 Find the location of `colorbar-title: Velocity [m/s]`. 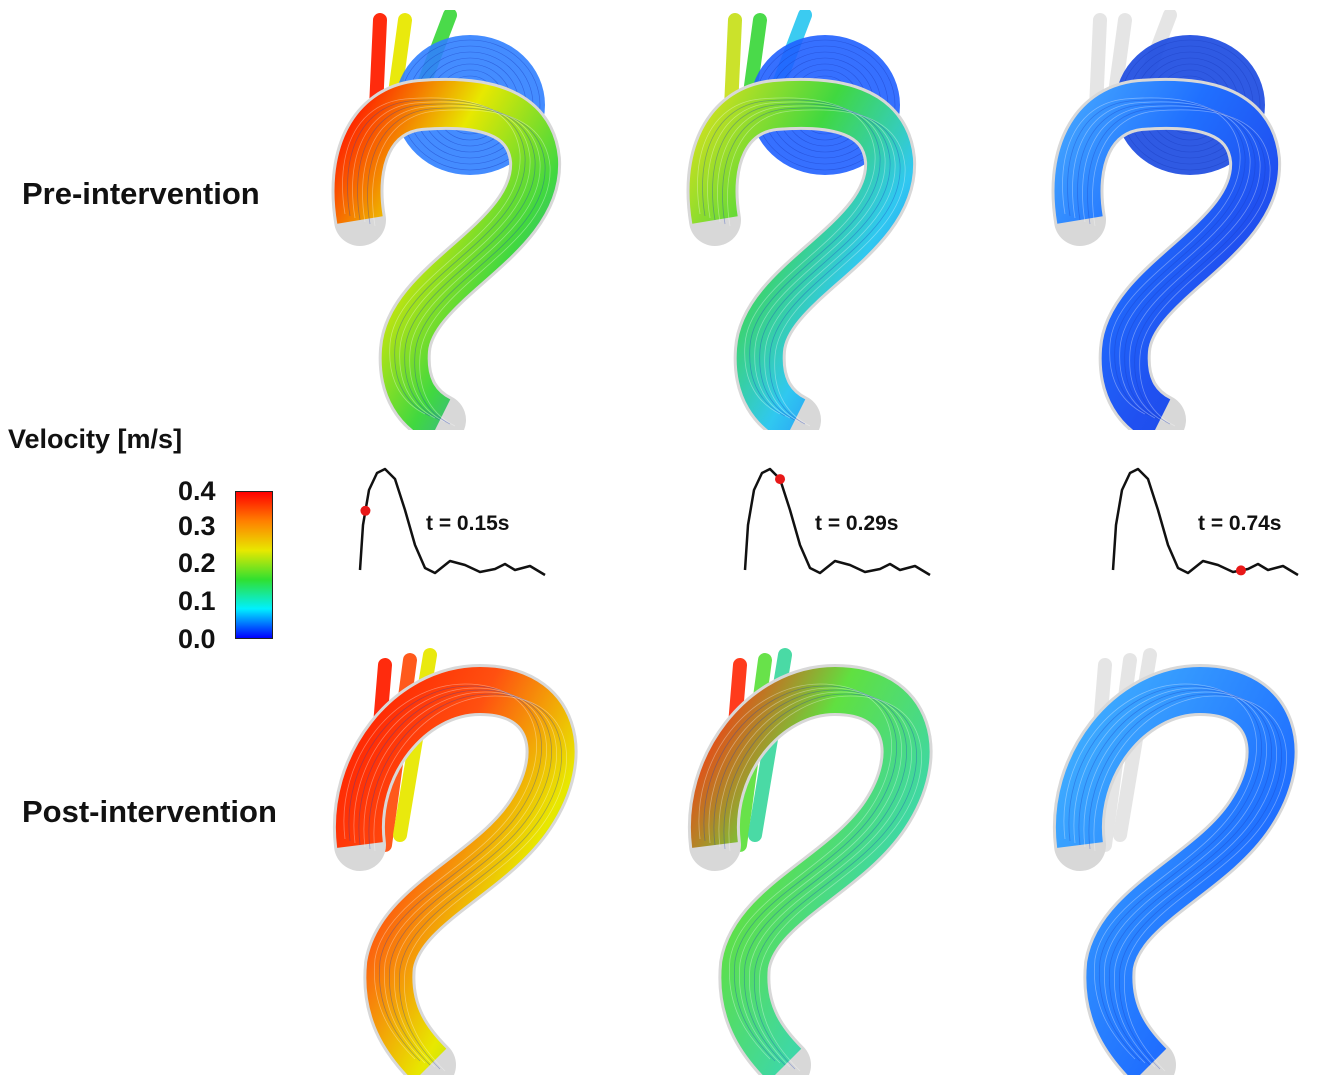

colorbar-title: Velocity [m/s] is located at coordinates (95, 439).